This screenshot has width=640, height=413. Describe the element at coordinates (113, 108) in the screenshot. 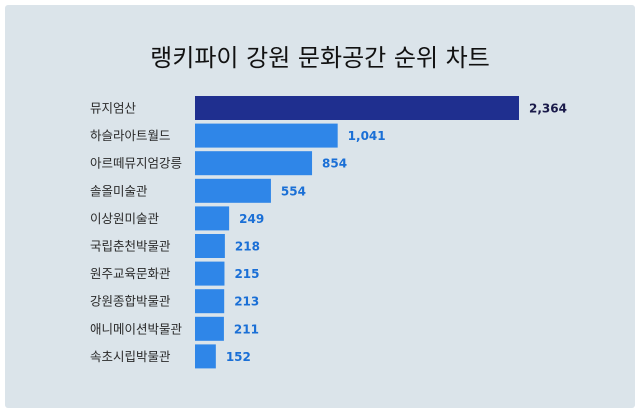

I see `category-label: 뮤지엄산` at that location.